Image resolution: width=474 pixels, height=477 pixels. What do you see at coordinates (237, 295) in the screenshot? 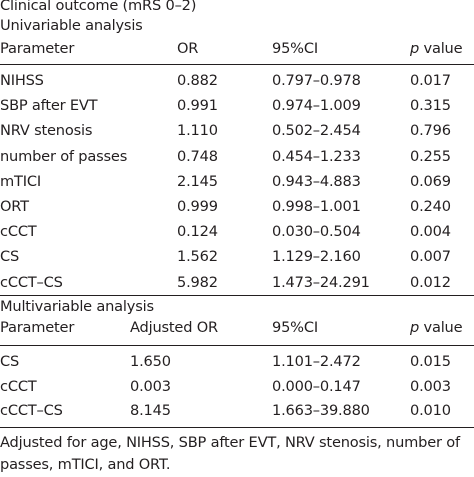
I see `univariable-bottom-rule` at bounding box center [237, 295].